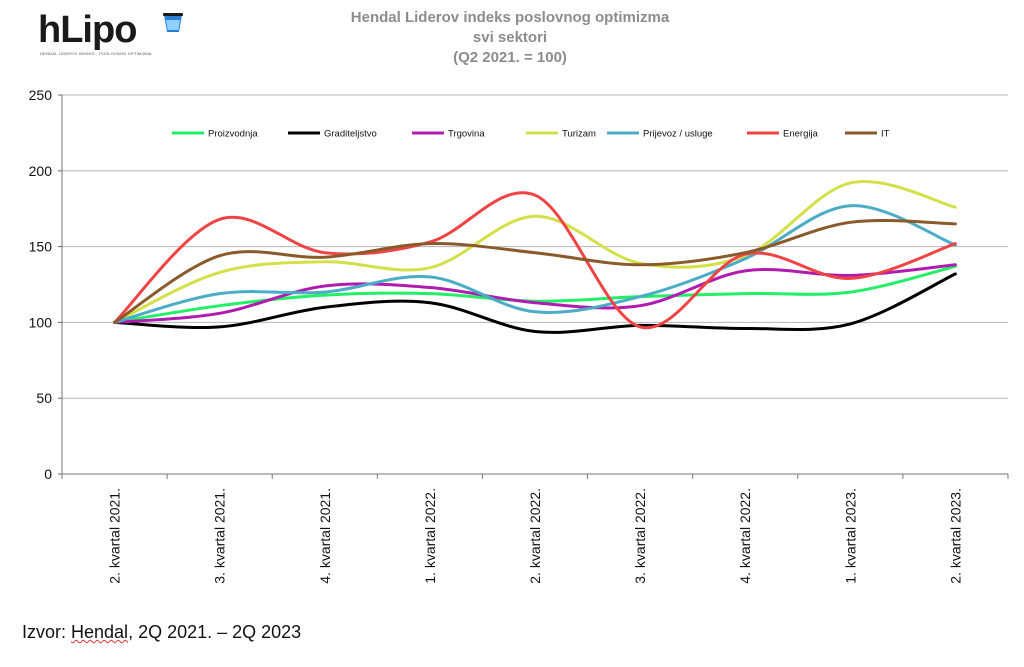 The image size is (1024, 667). I want to click on chart-title-line3: (Q2 2021. = 100), so click(510, 57).